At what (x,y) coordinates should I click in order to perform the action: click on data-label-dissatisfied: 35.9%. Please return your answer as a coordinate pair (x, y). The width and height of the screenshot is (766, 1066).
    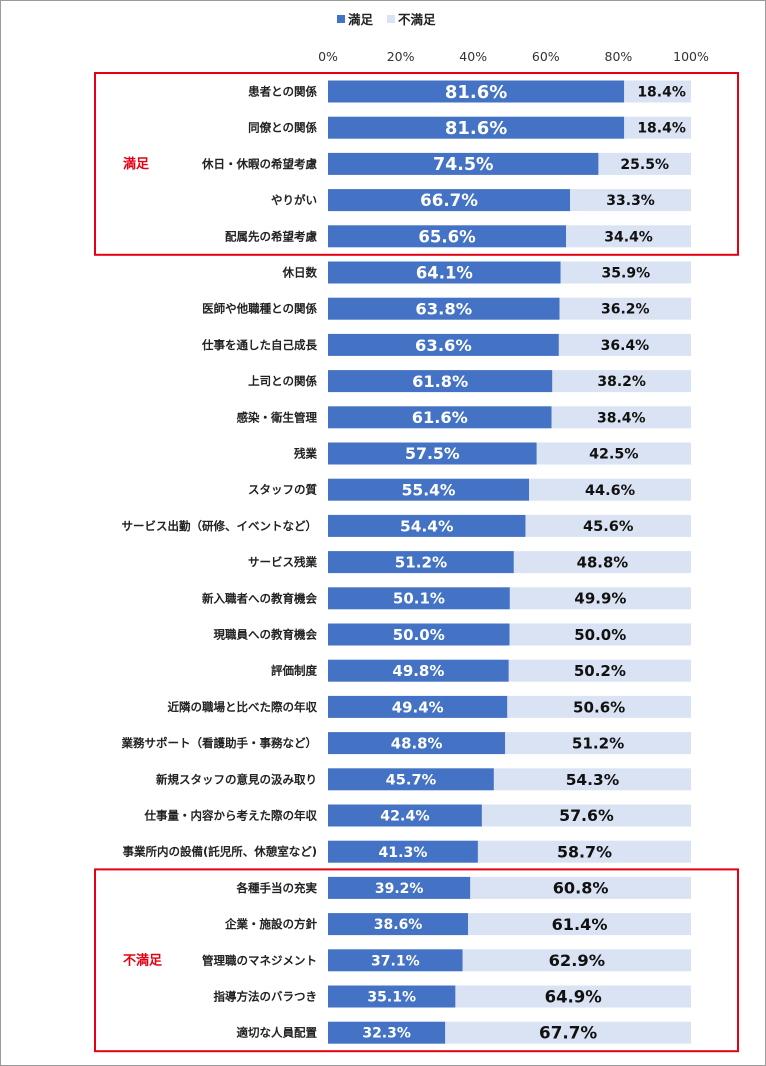
    Looking at the image, I should click on (626, 274).